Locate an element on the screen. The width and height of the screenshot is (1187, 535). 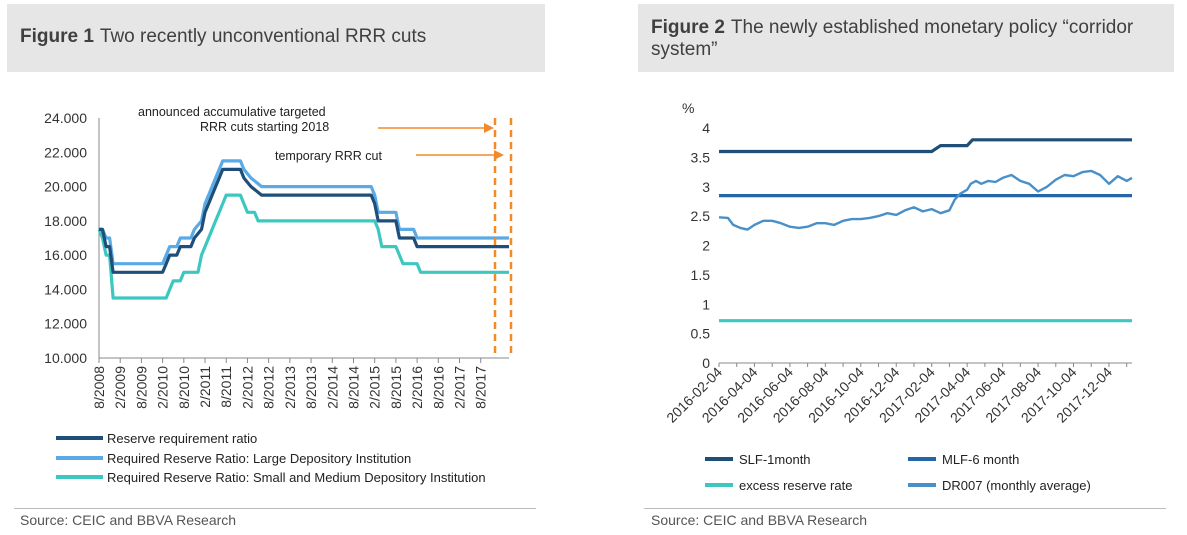
y-tick-label: 20.000 is located at coordinates (65, 187).